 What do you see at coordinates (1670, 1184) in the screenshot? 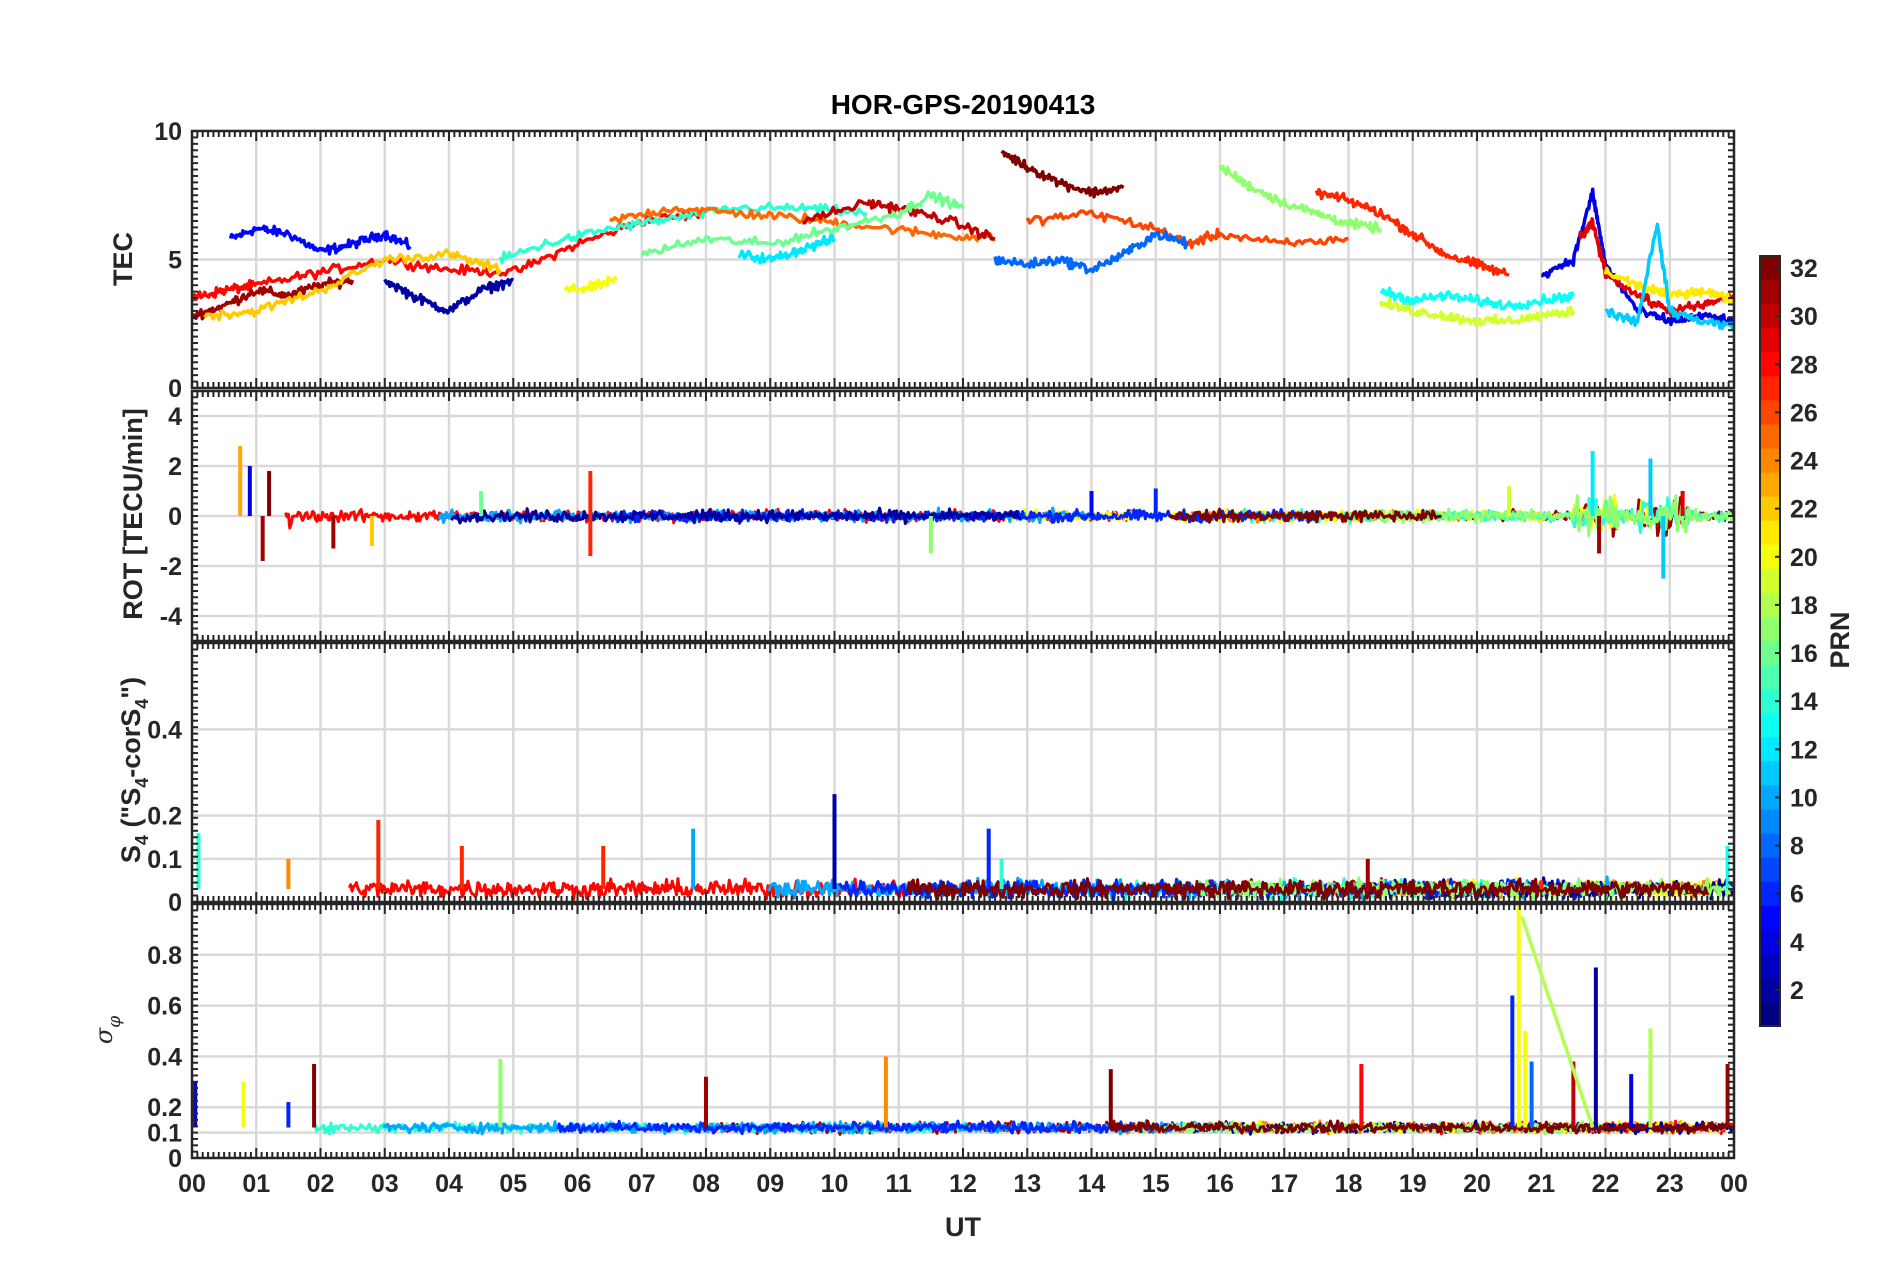
I see `x-tick-label: 23` at bounding box center [1670, 1184].